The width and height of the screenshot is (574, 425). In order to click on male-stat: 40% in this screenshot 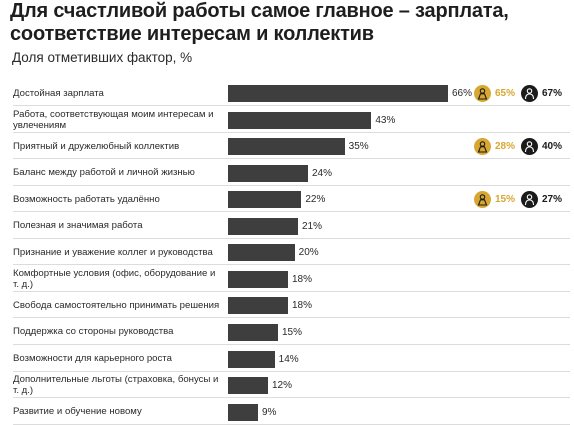, I will do `click(541, 146)`.